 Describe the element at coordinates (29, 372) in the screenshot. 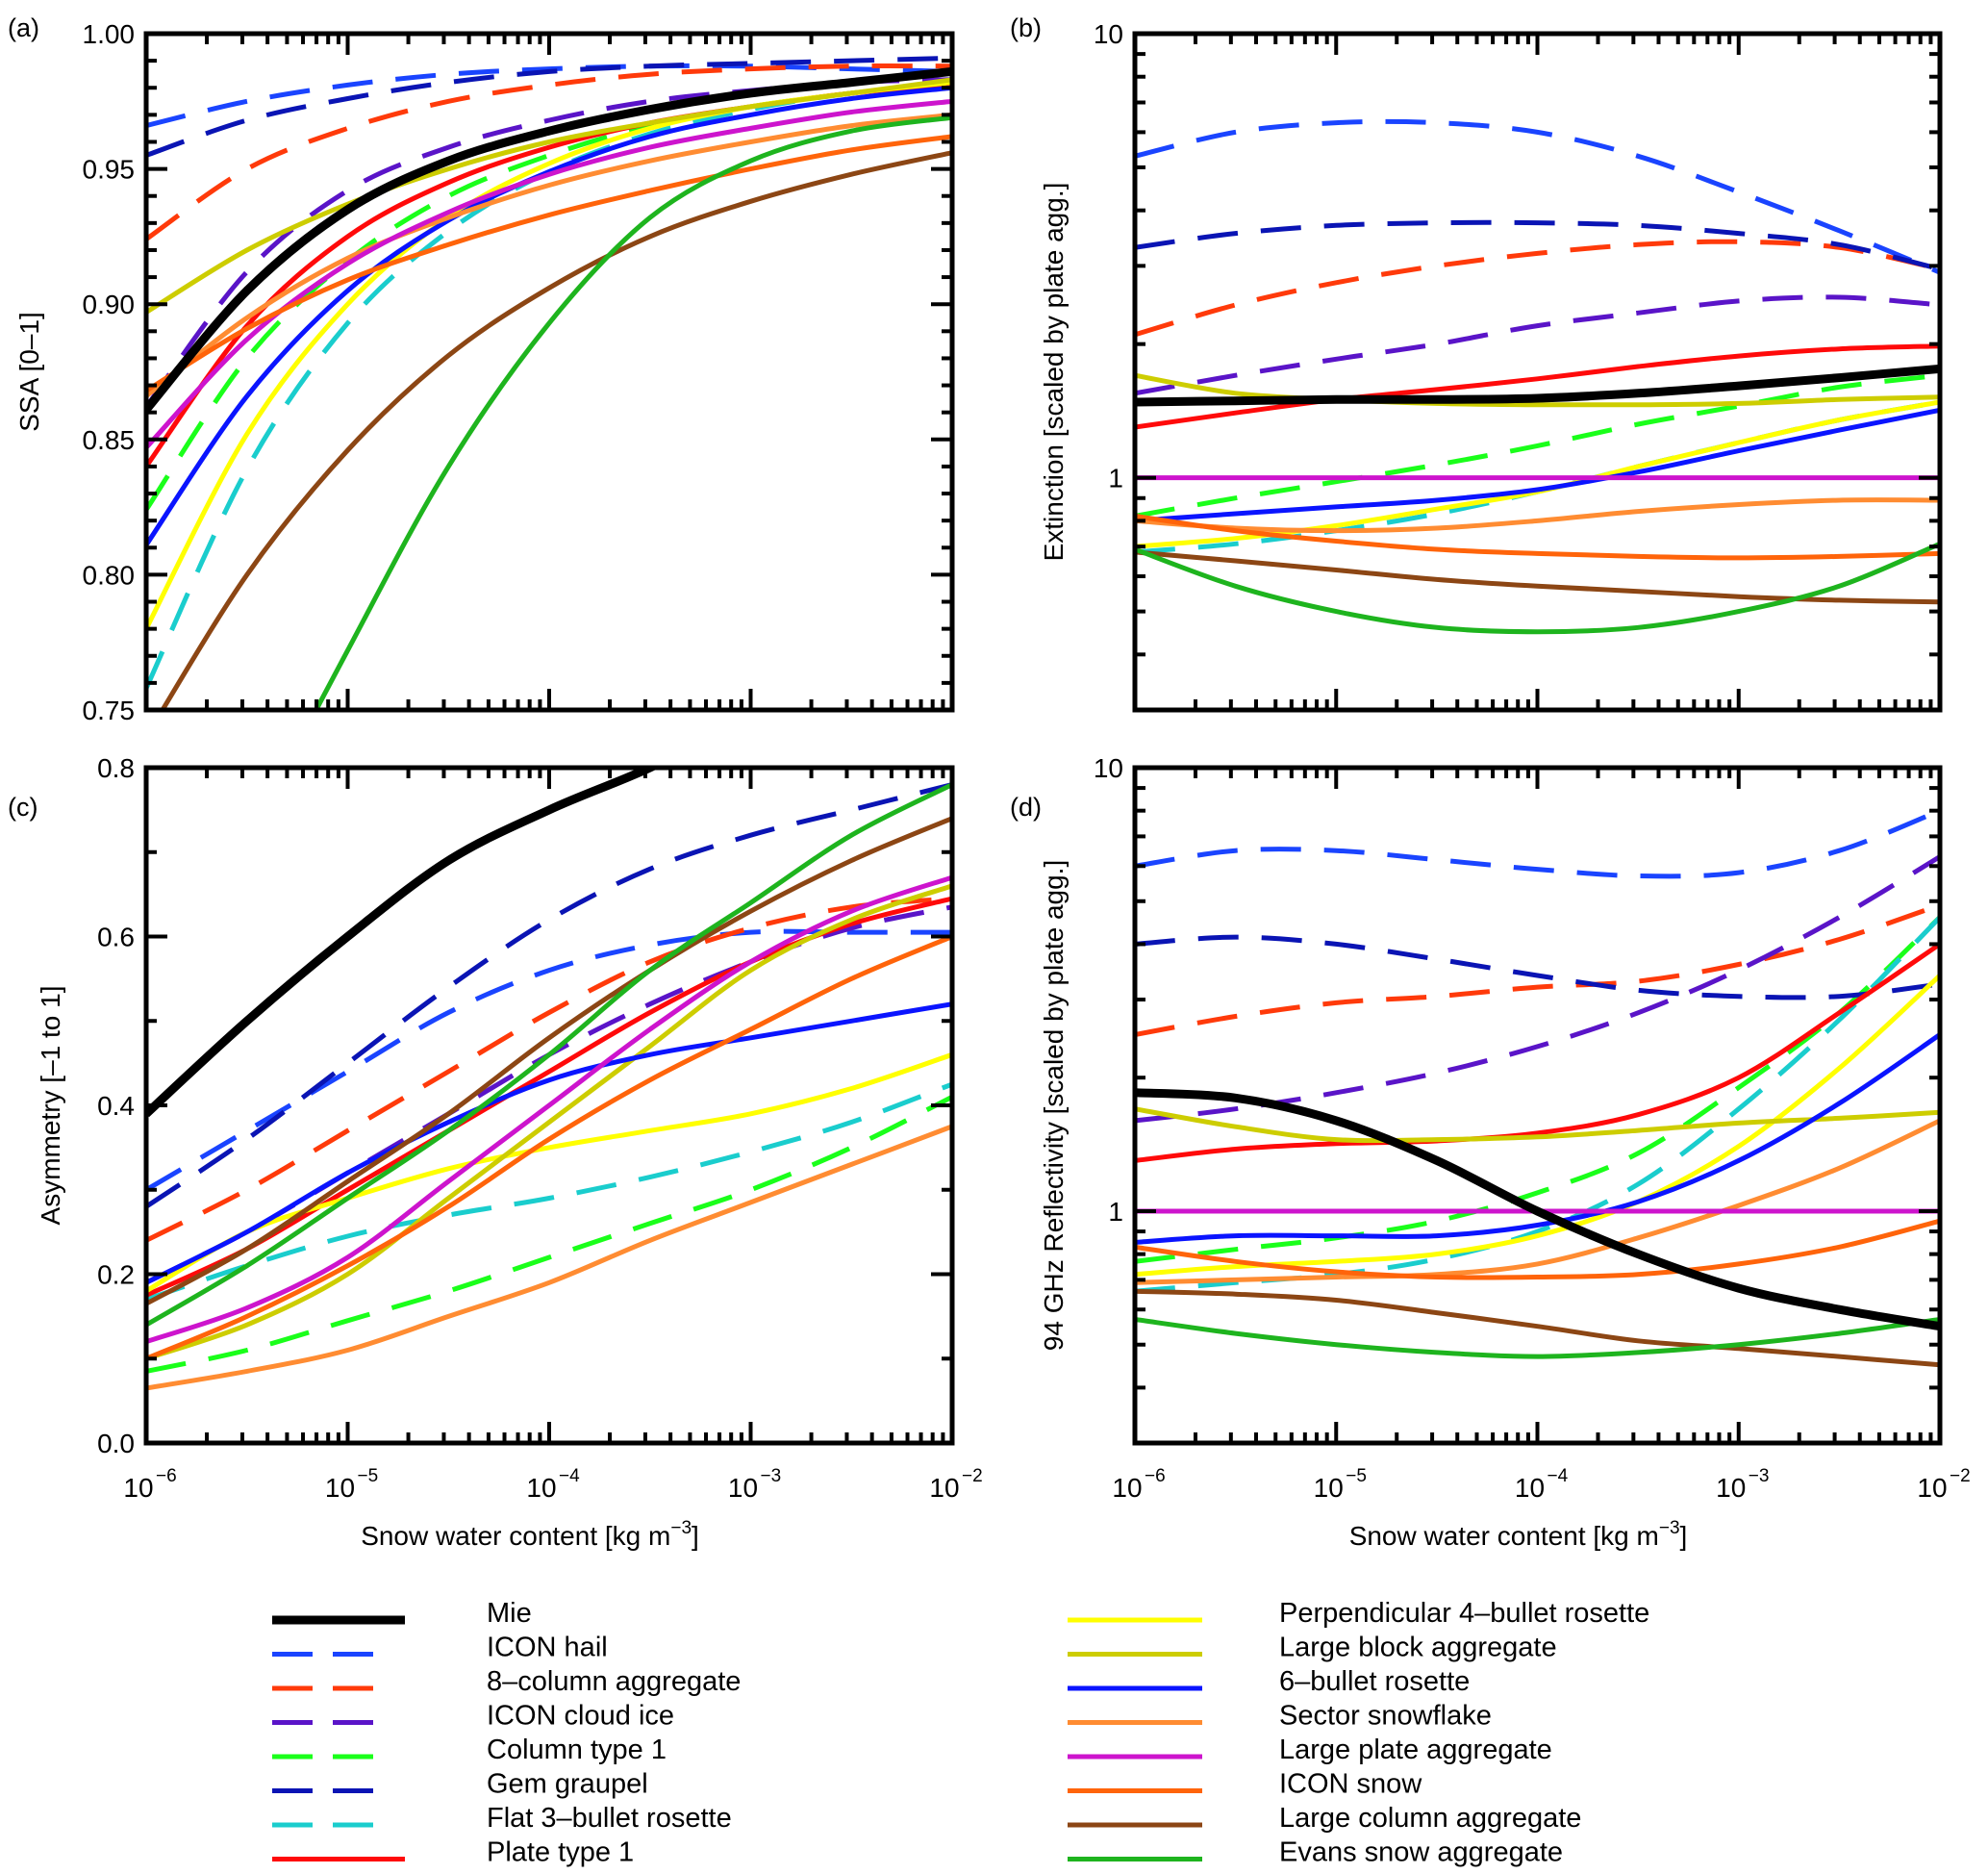

I see `y-axis-title: SSA [0–1]` at that location.